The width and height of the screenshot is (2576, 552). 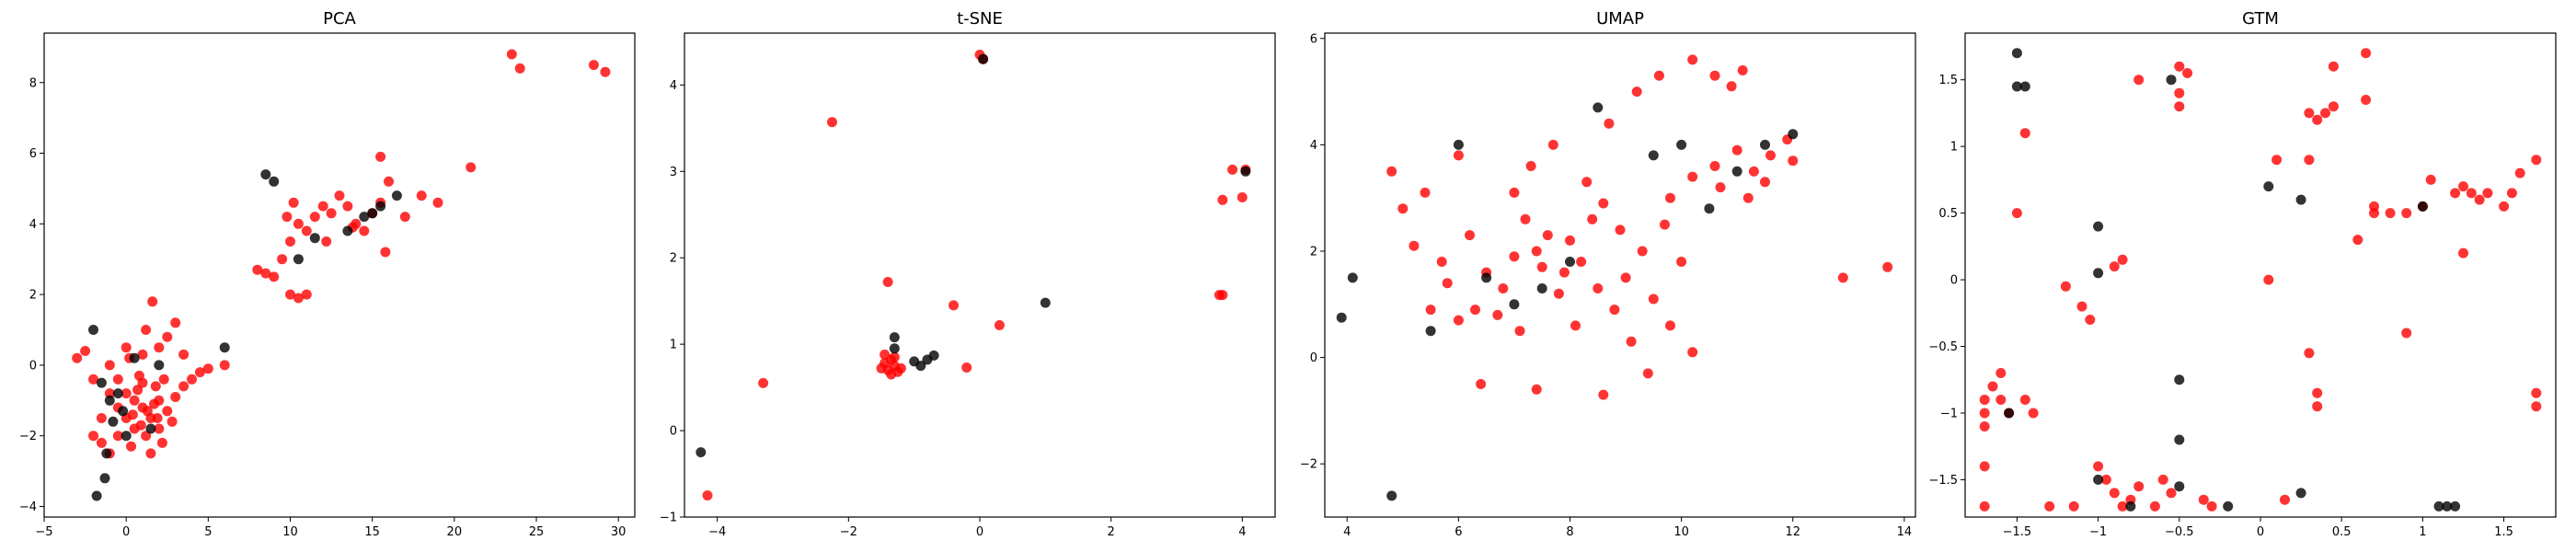 I want to click on chart-title: PCA, so click(x=339, y=19).